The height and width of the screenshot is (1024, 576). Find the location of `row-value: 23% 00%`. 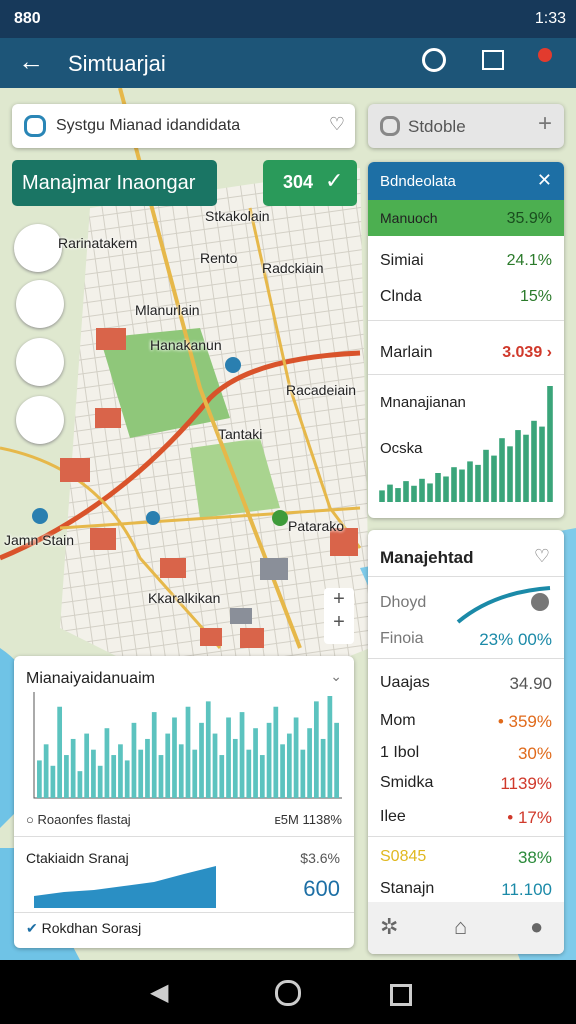

row-value: 23% 00% is located at coordinates (515, 639).